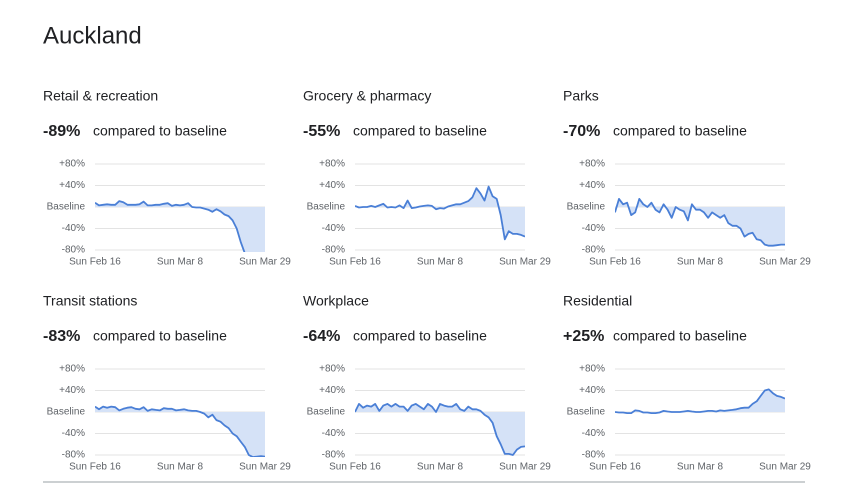 The width and height of the screenshot is (850, 485). What do you see at coordinates (100, 96) in the screenshot?
I see `chart-title: Retail & recreation` at bounding box center [100, 96].